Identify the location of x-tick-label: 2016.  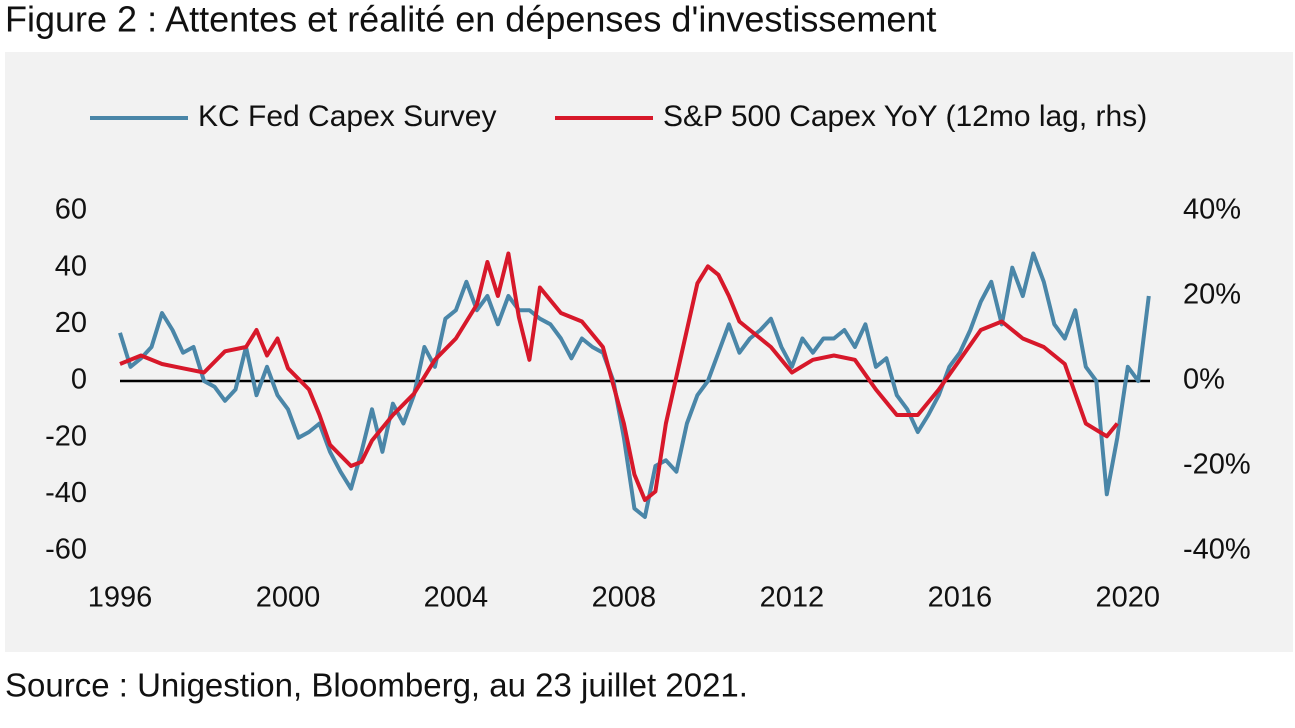
(960, 598).